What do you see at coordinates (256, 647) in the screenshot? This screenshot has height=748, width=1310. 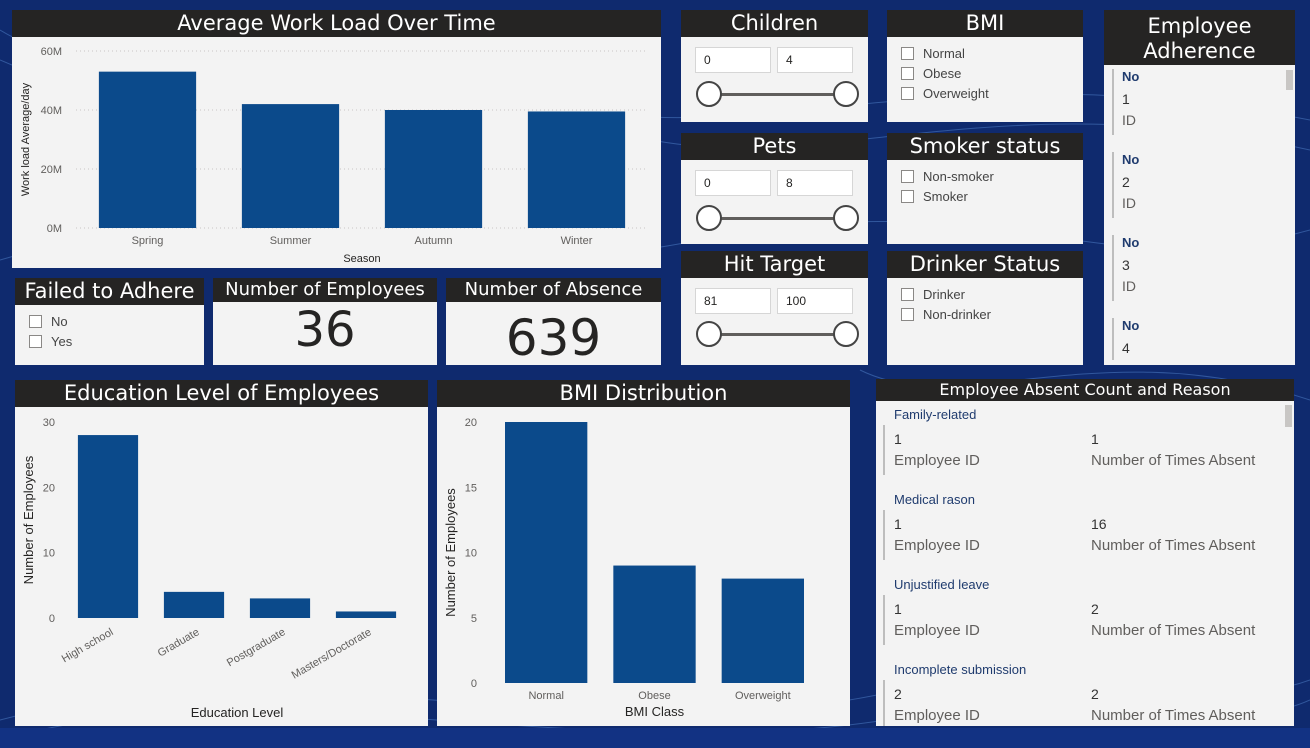 I see `x-tick-label: Postgraduate` at bounding box center [256, 647].